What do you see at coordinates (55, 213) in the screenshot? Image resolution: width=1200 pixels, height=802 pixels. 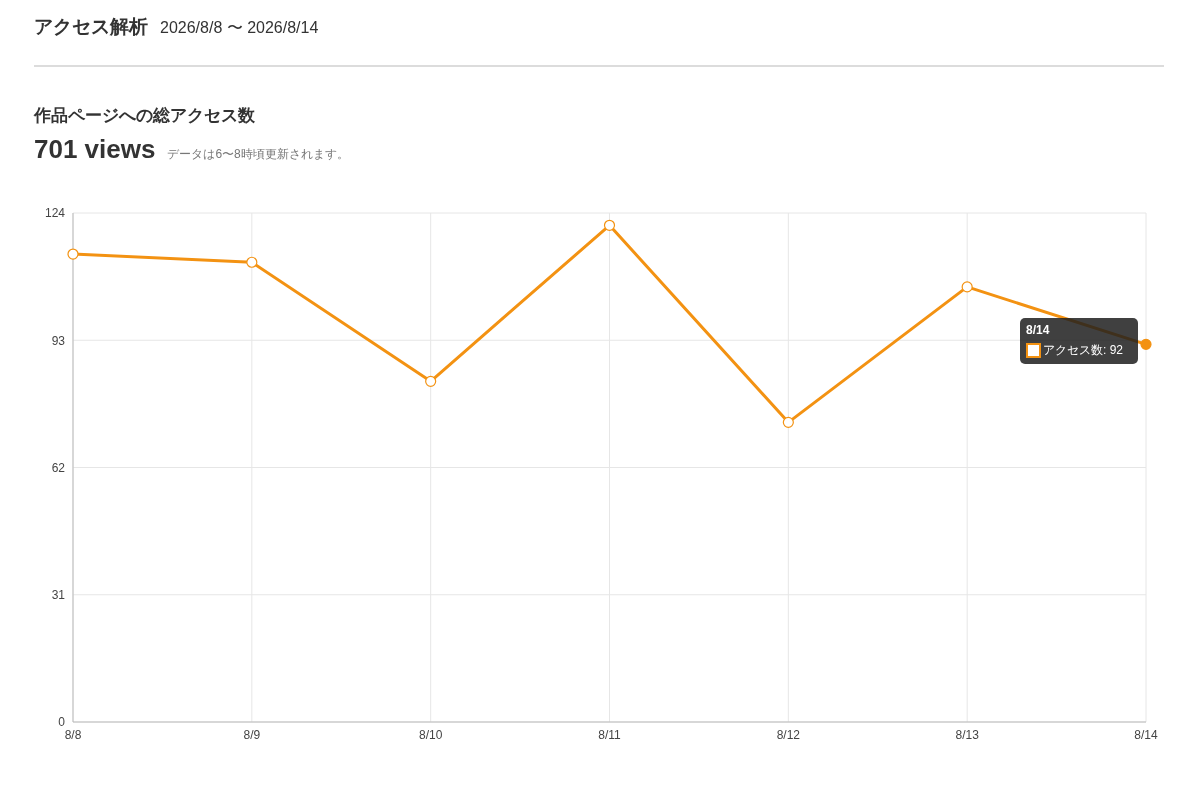 I see `y-tick-label: 124` at bounding box center [55, 213].